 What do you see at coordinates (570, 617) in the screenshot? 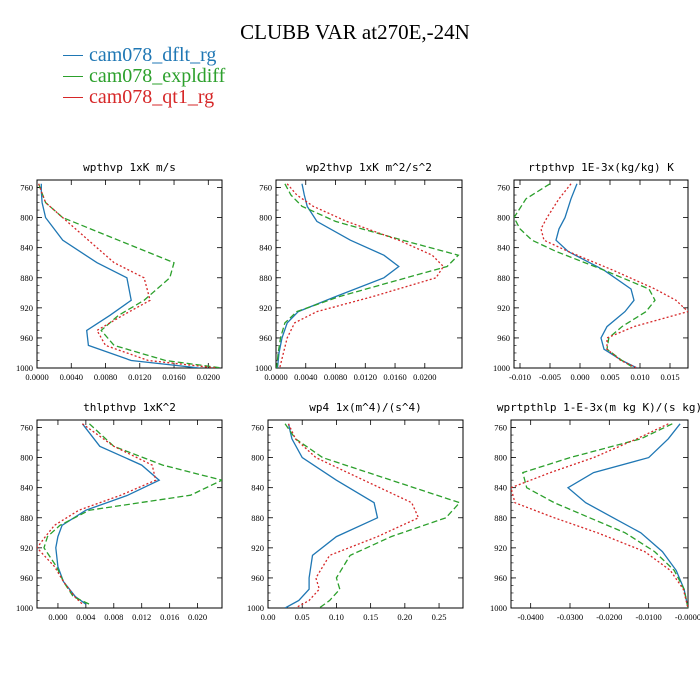
I see `x-tick-label: -0.0300` at bounding box center [570, 617].